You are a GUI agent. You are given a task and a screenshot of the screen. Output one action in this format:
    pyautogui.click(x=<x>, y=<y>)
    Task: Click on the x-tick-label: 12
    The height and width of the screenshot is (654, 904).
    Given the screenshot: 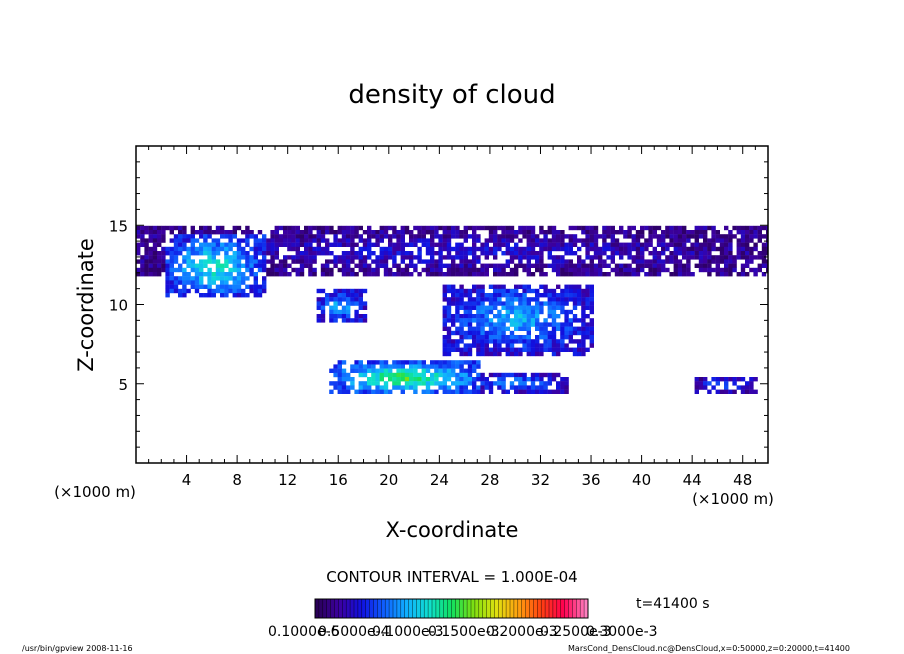 What is the action you would take?
    pyautogui.click(x=287, y=480)
    